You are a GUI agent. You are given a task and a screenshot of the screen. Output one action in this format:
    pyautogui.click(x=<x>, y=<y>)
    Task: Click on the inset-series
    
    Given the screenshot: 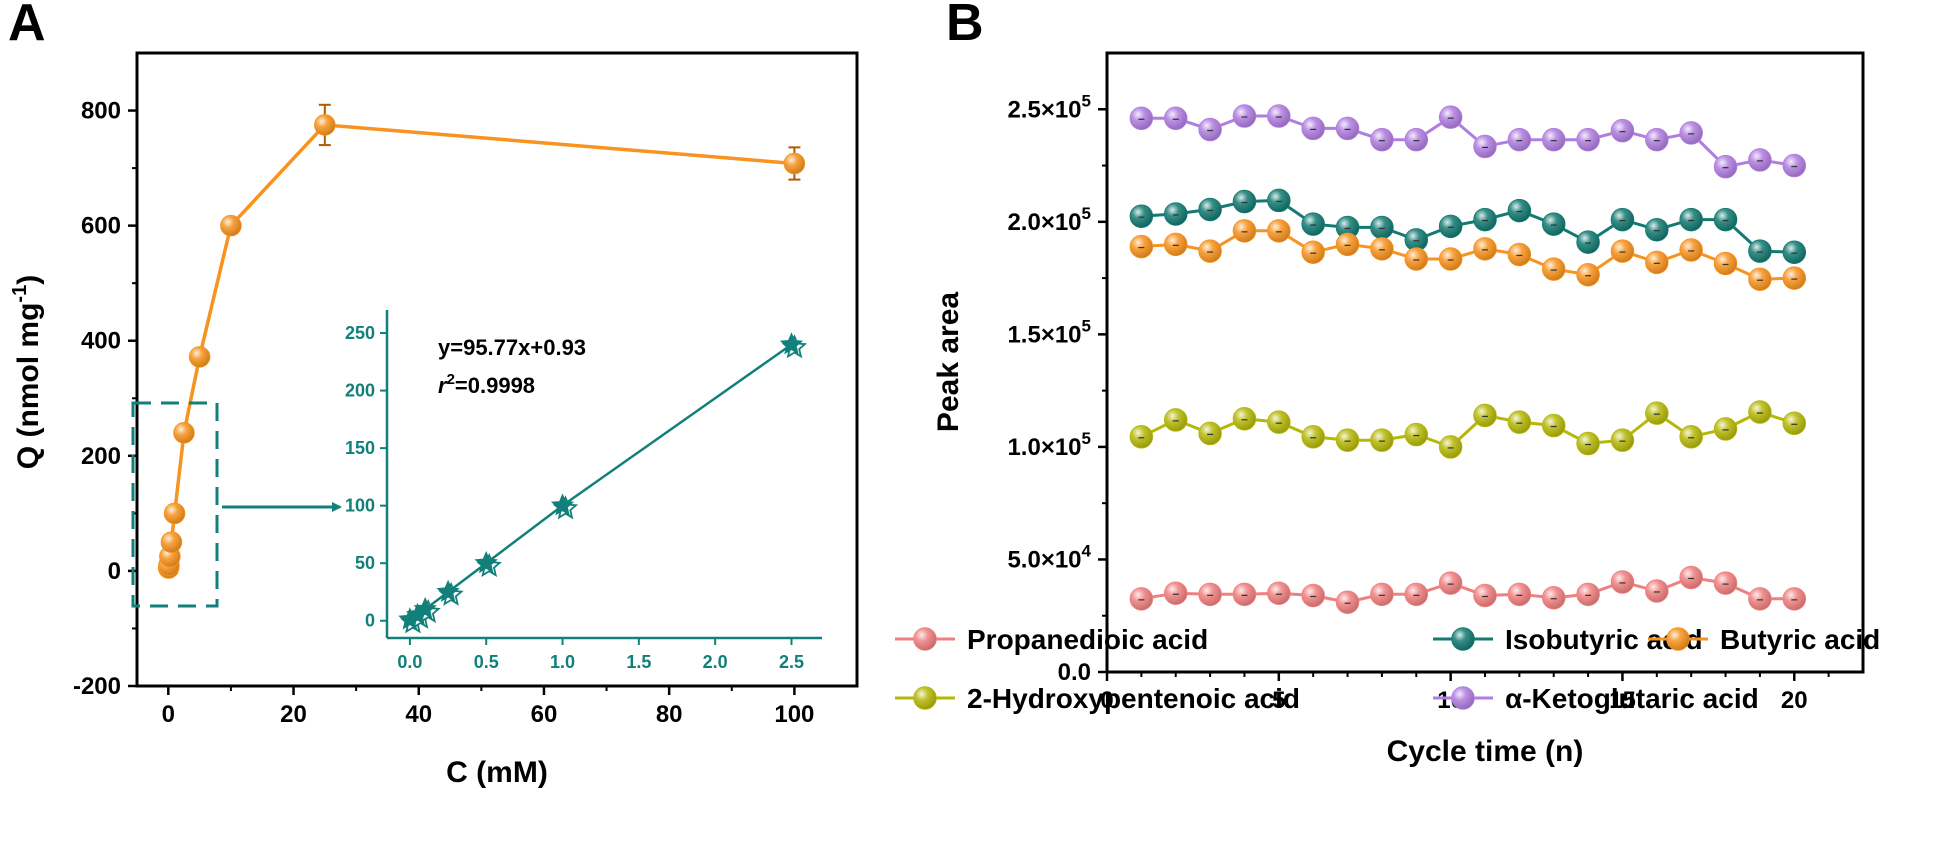 What is the action you would take?
    pyautogui.click(x=603, y=483)
    